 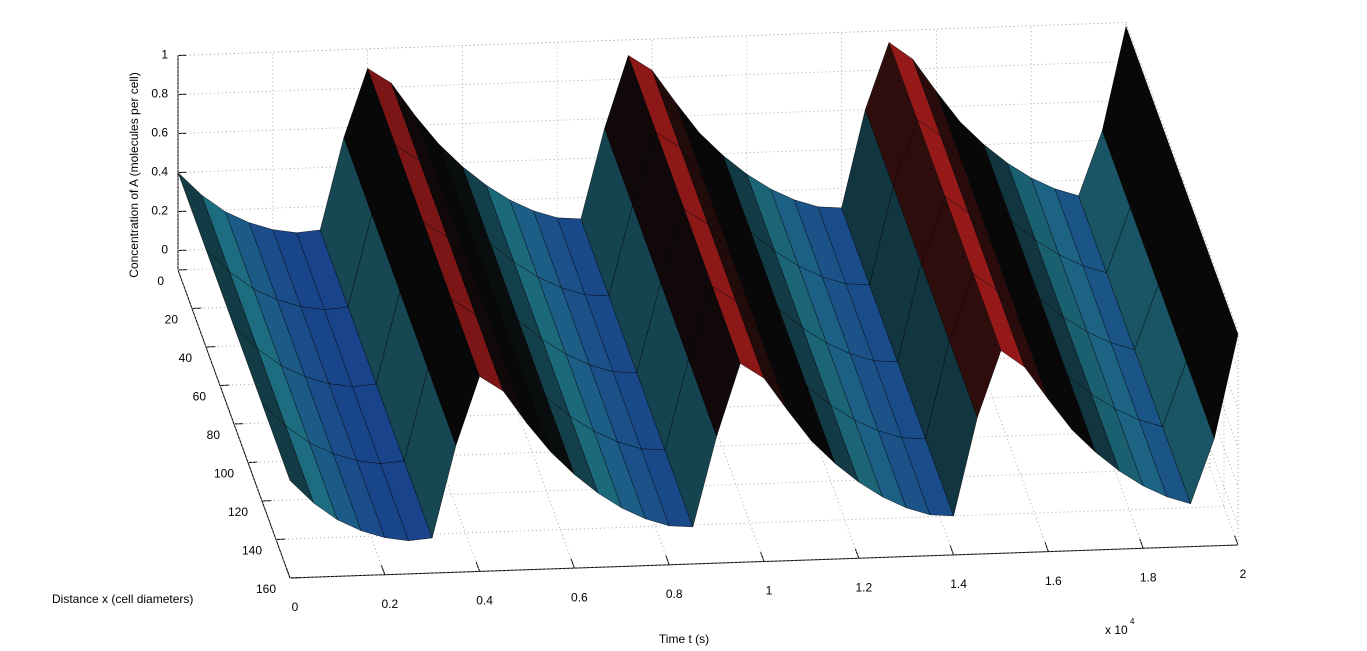 I want to click on x-tick-label: 1, so click(x=769, y=591).